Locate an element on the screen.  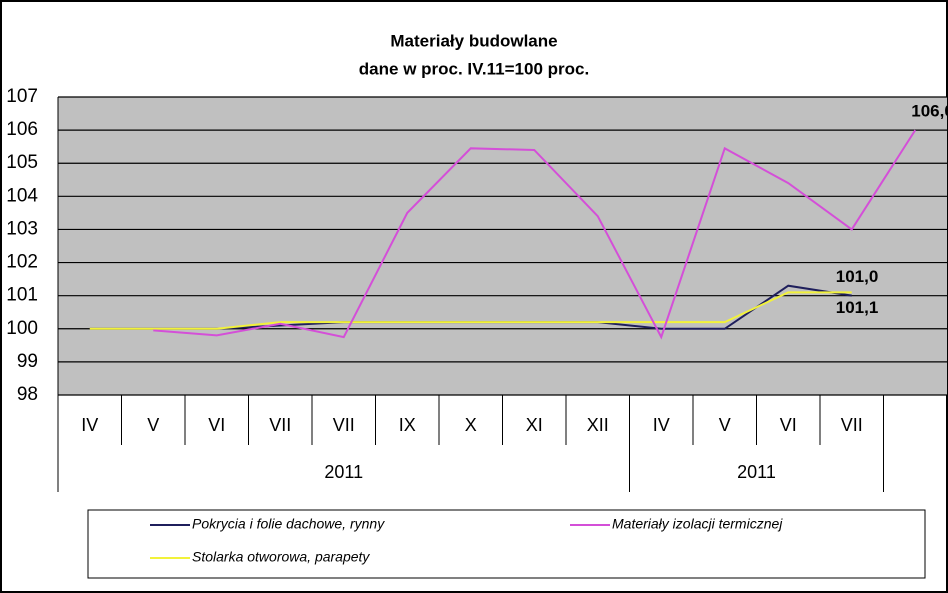
y-tick-label: 98 is located at coordinates (27, 394).